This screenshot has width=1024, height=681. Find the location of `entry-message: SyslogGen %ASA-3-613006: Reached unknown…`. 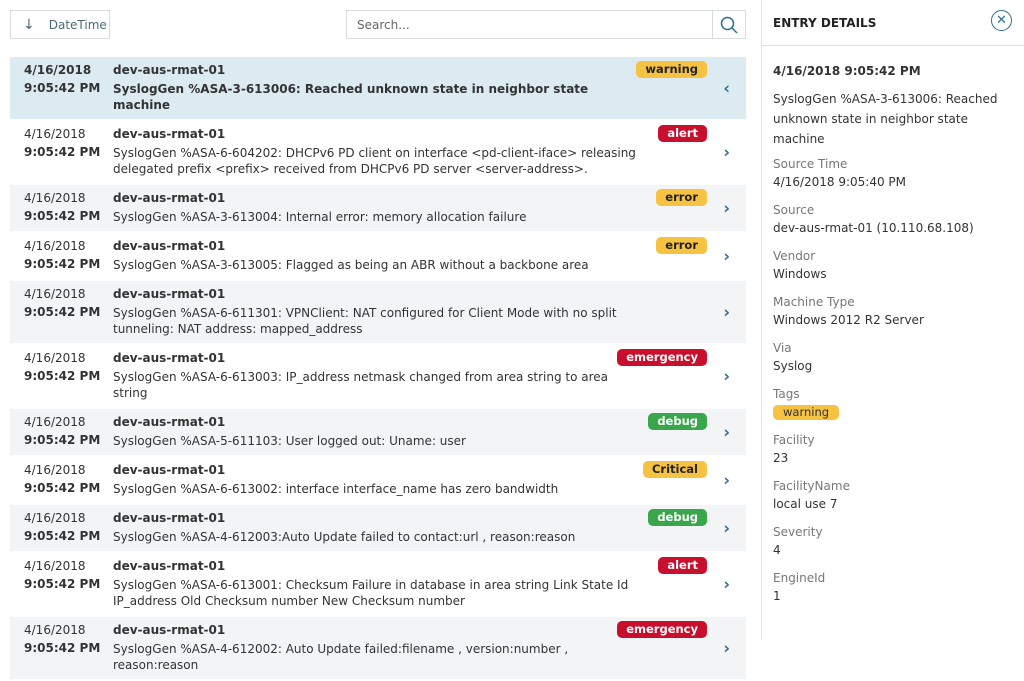

entry-message: SyslogGen %ASA-3-613006: Reached unknown… is located at coordinates (351, 97).